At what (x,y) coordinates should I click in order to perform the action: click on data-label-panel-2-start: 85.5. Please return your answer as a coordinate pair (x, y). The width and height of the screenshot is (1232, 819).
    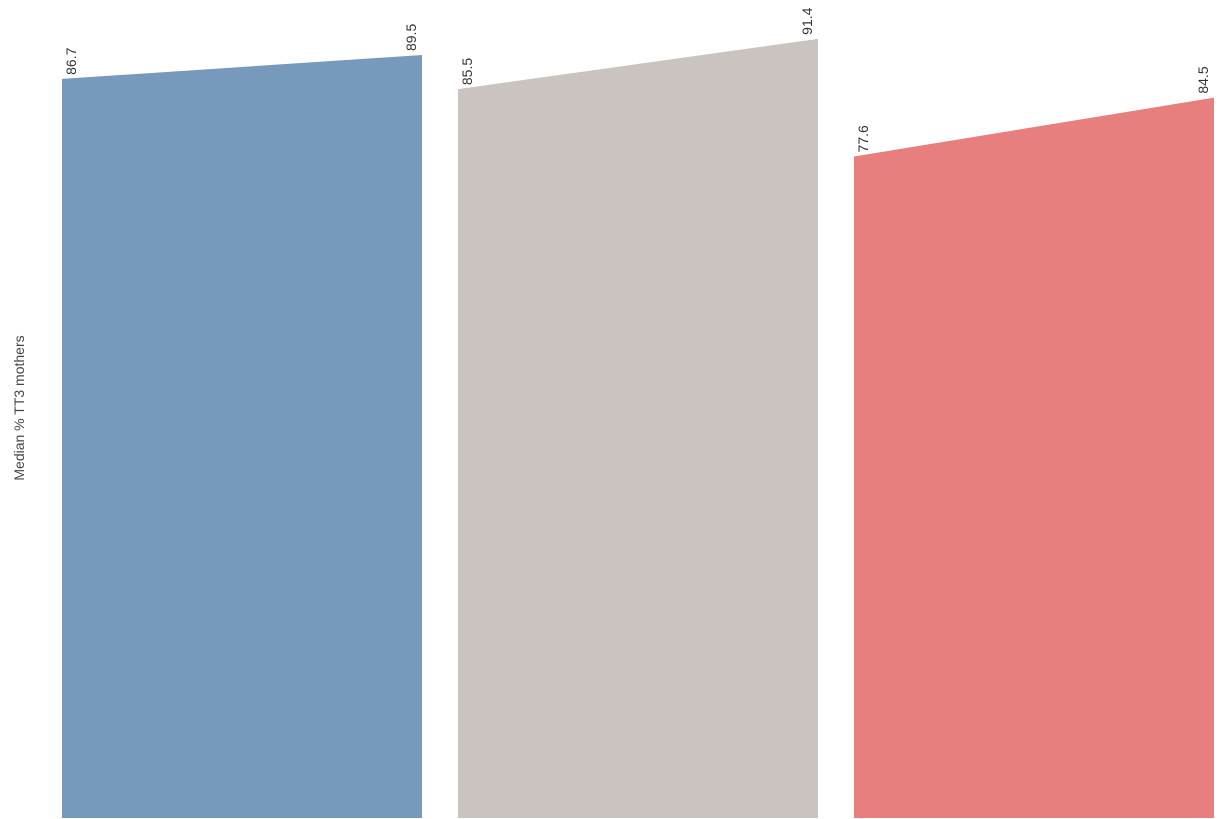
    Looking at the image, I should click on (467, 71).